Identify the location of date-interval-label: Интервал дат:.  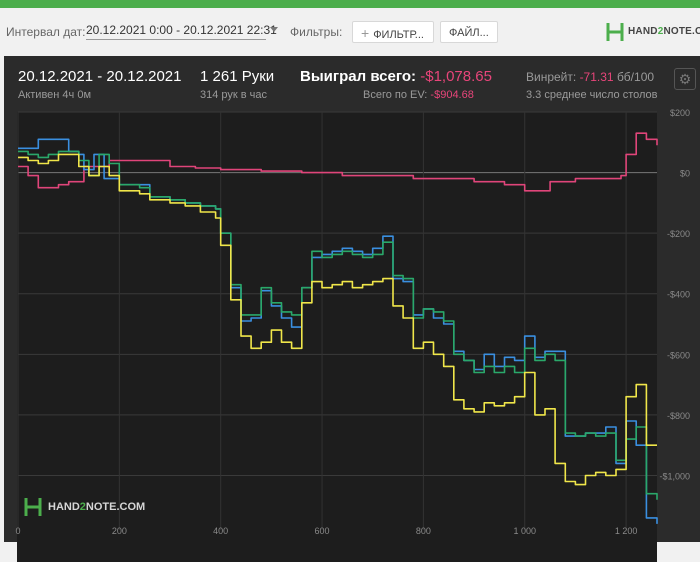
(46, 32).